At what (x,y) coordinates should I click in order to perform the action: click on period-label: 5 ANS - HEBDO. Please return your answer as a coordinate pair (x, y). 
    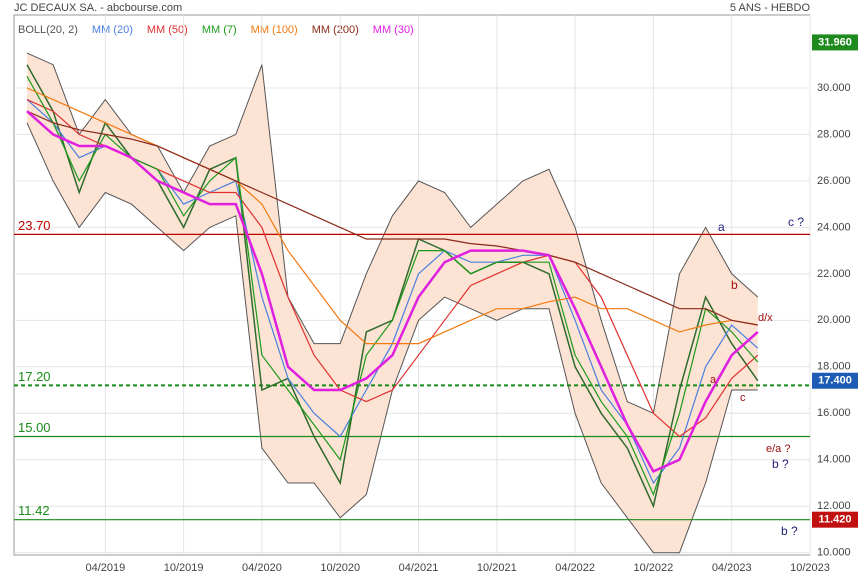
    Looking at the image, I should click on (770, 8).